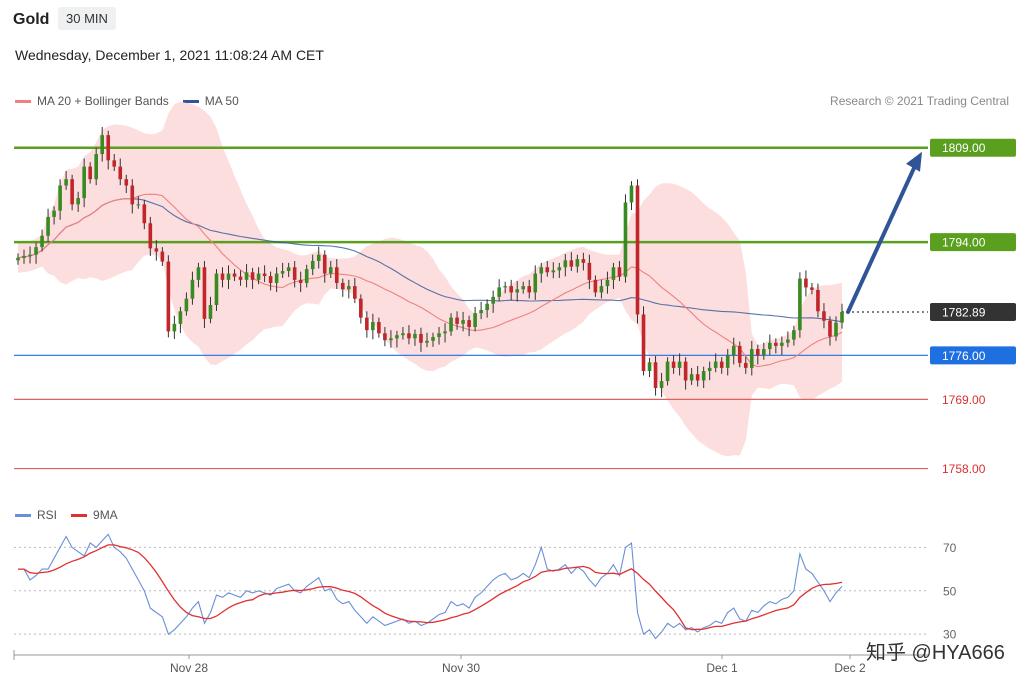 This screenshot has width=1018, height=691. Describe the element at coordinates (914, 161) in the screenshot. I see `target-arrow-head` at that location.